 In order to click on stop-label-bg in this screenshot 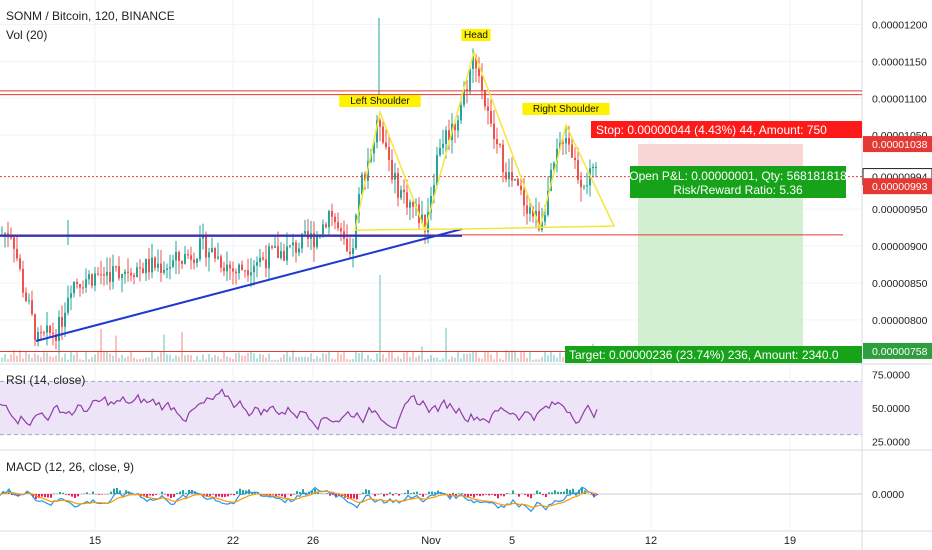, I will do `click(726, 129)`.